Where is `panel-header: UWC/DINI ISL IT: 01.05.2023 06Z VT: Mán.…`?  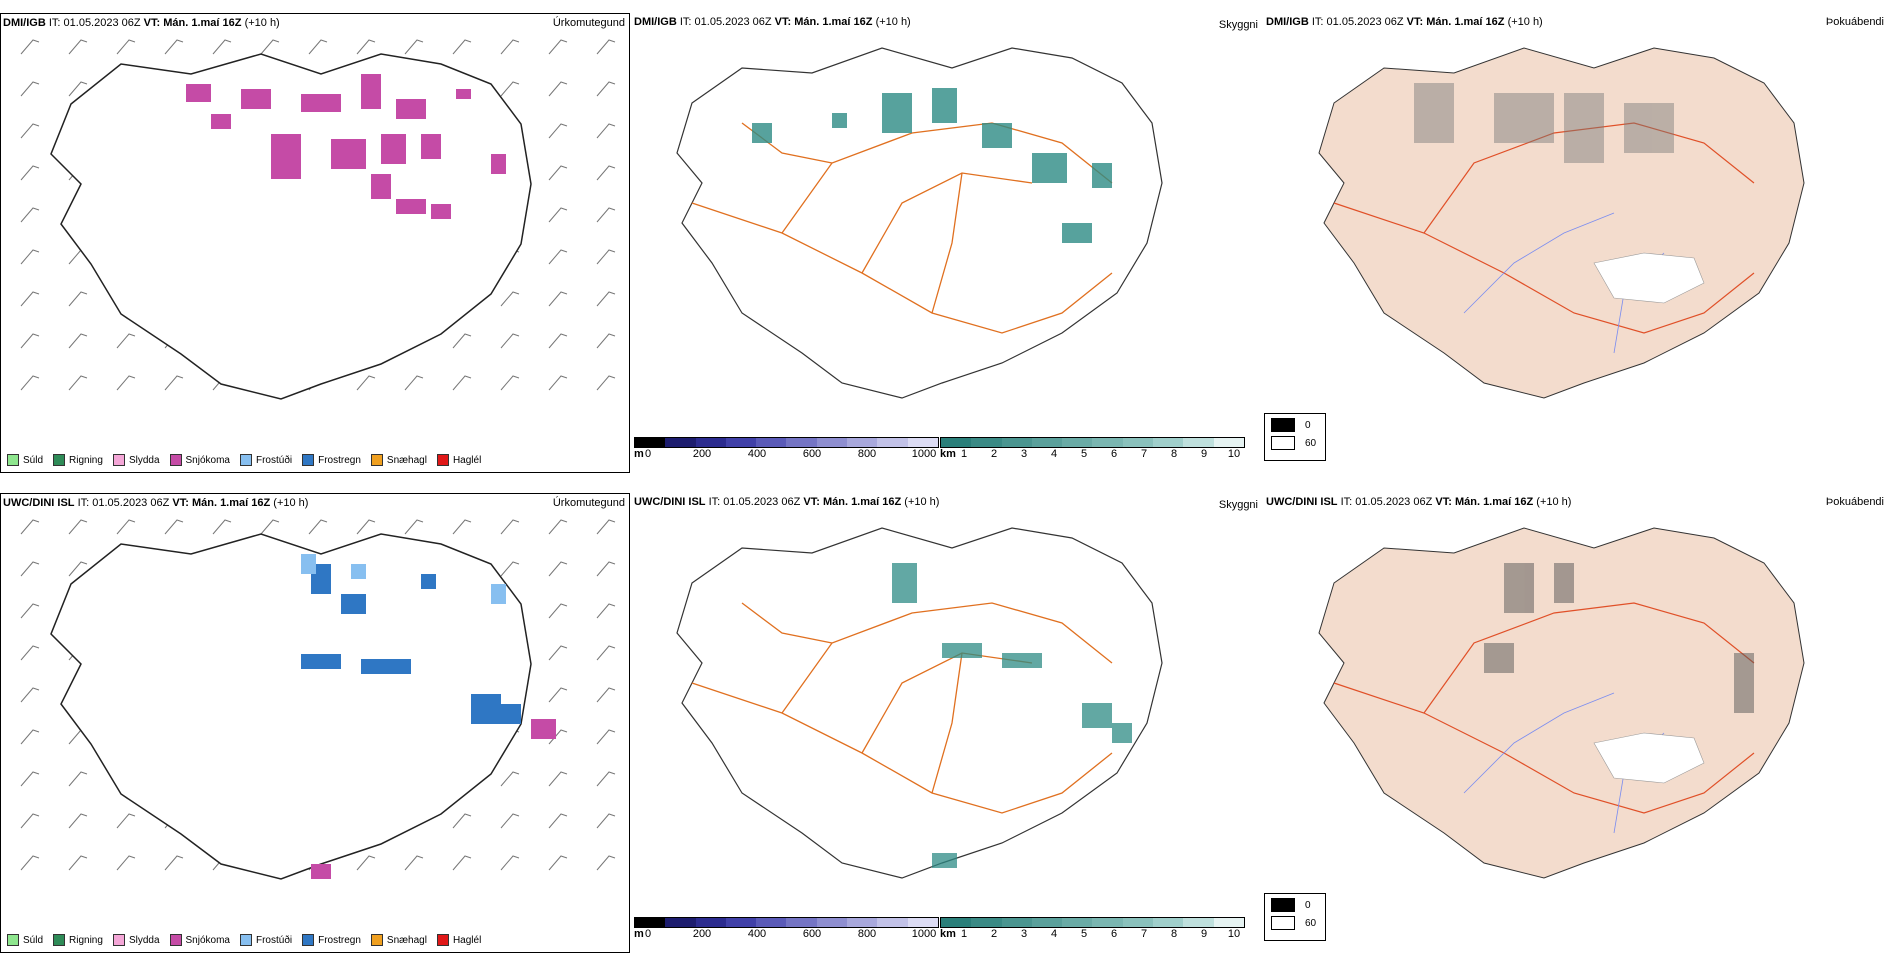 panel-header: UWC/DINI ISL IT: 01.05.2023 06Z VT: Mán.… is located at coordinates (1419, 502).